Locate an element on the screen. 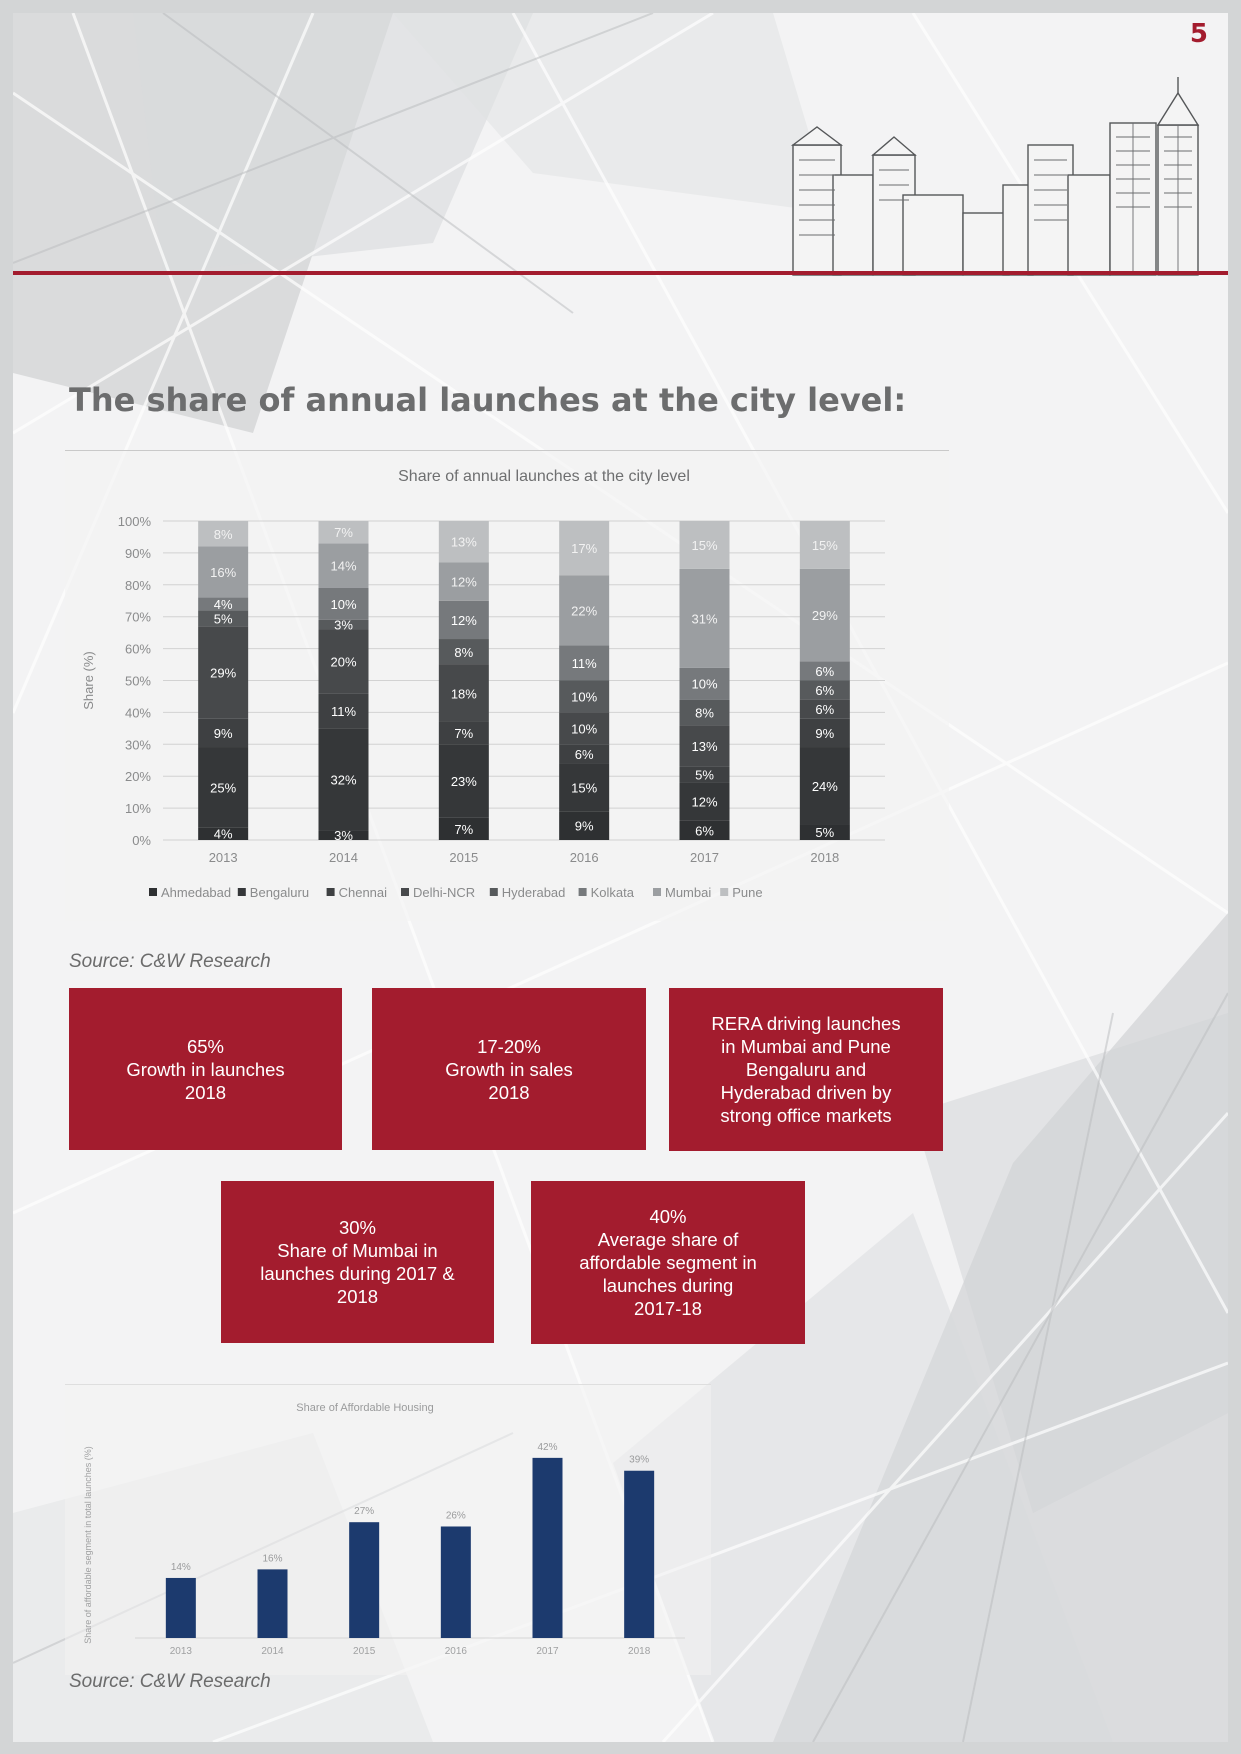 The height and width of the screenshot is (1754, 1241). highlight-text: Average share of is located at coordinates (668, 1239).